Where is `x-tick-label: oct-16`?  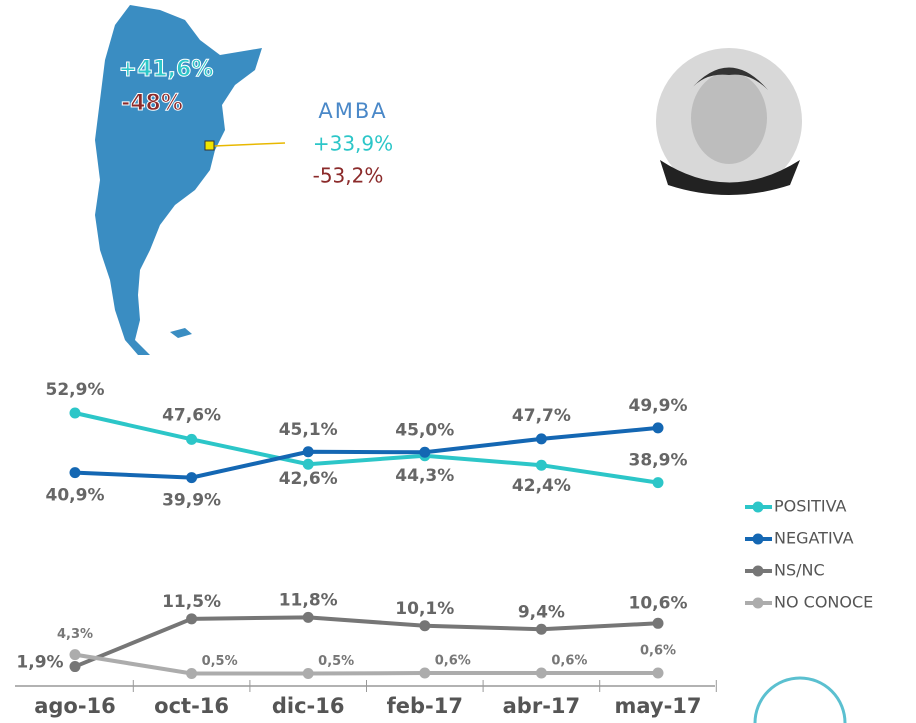
x-tick-label: oct-16 is located at coordinates (191, 706).